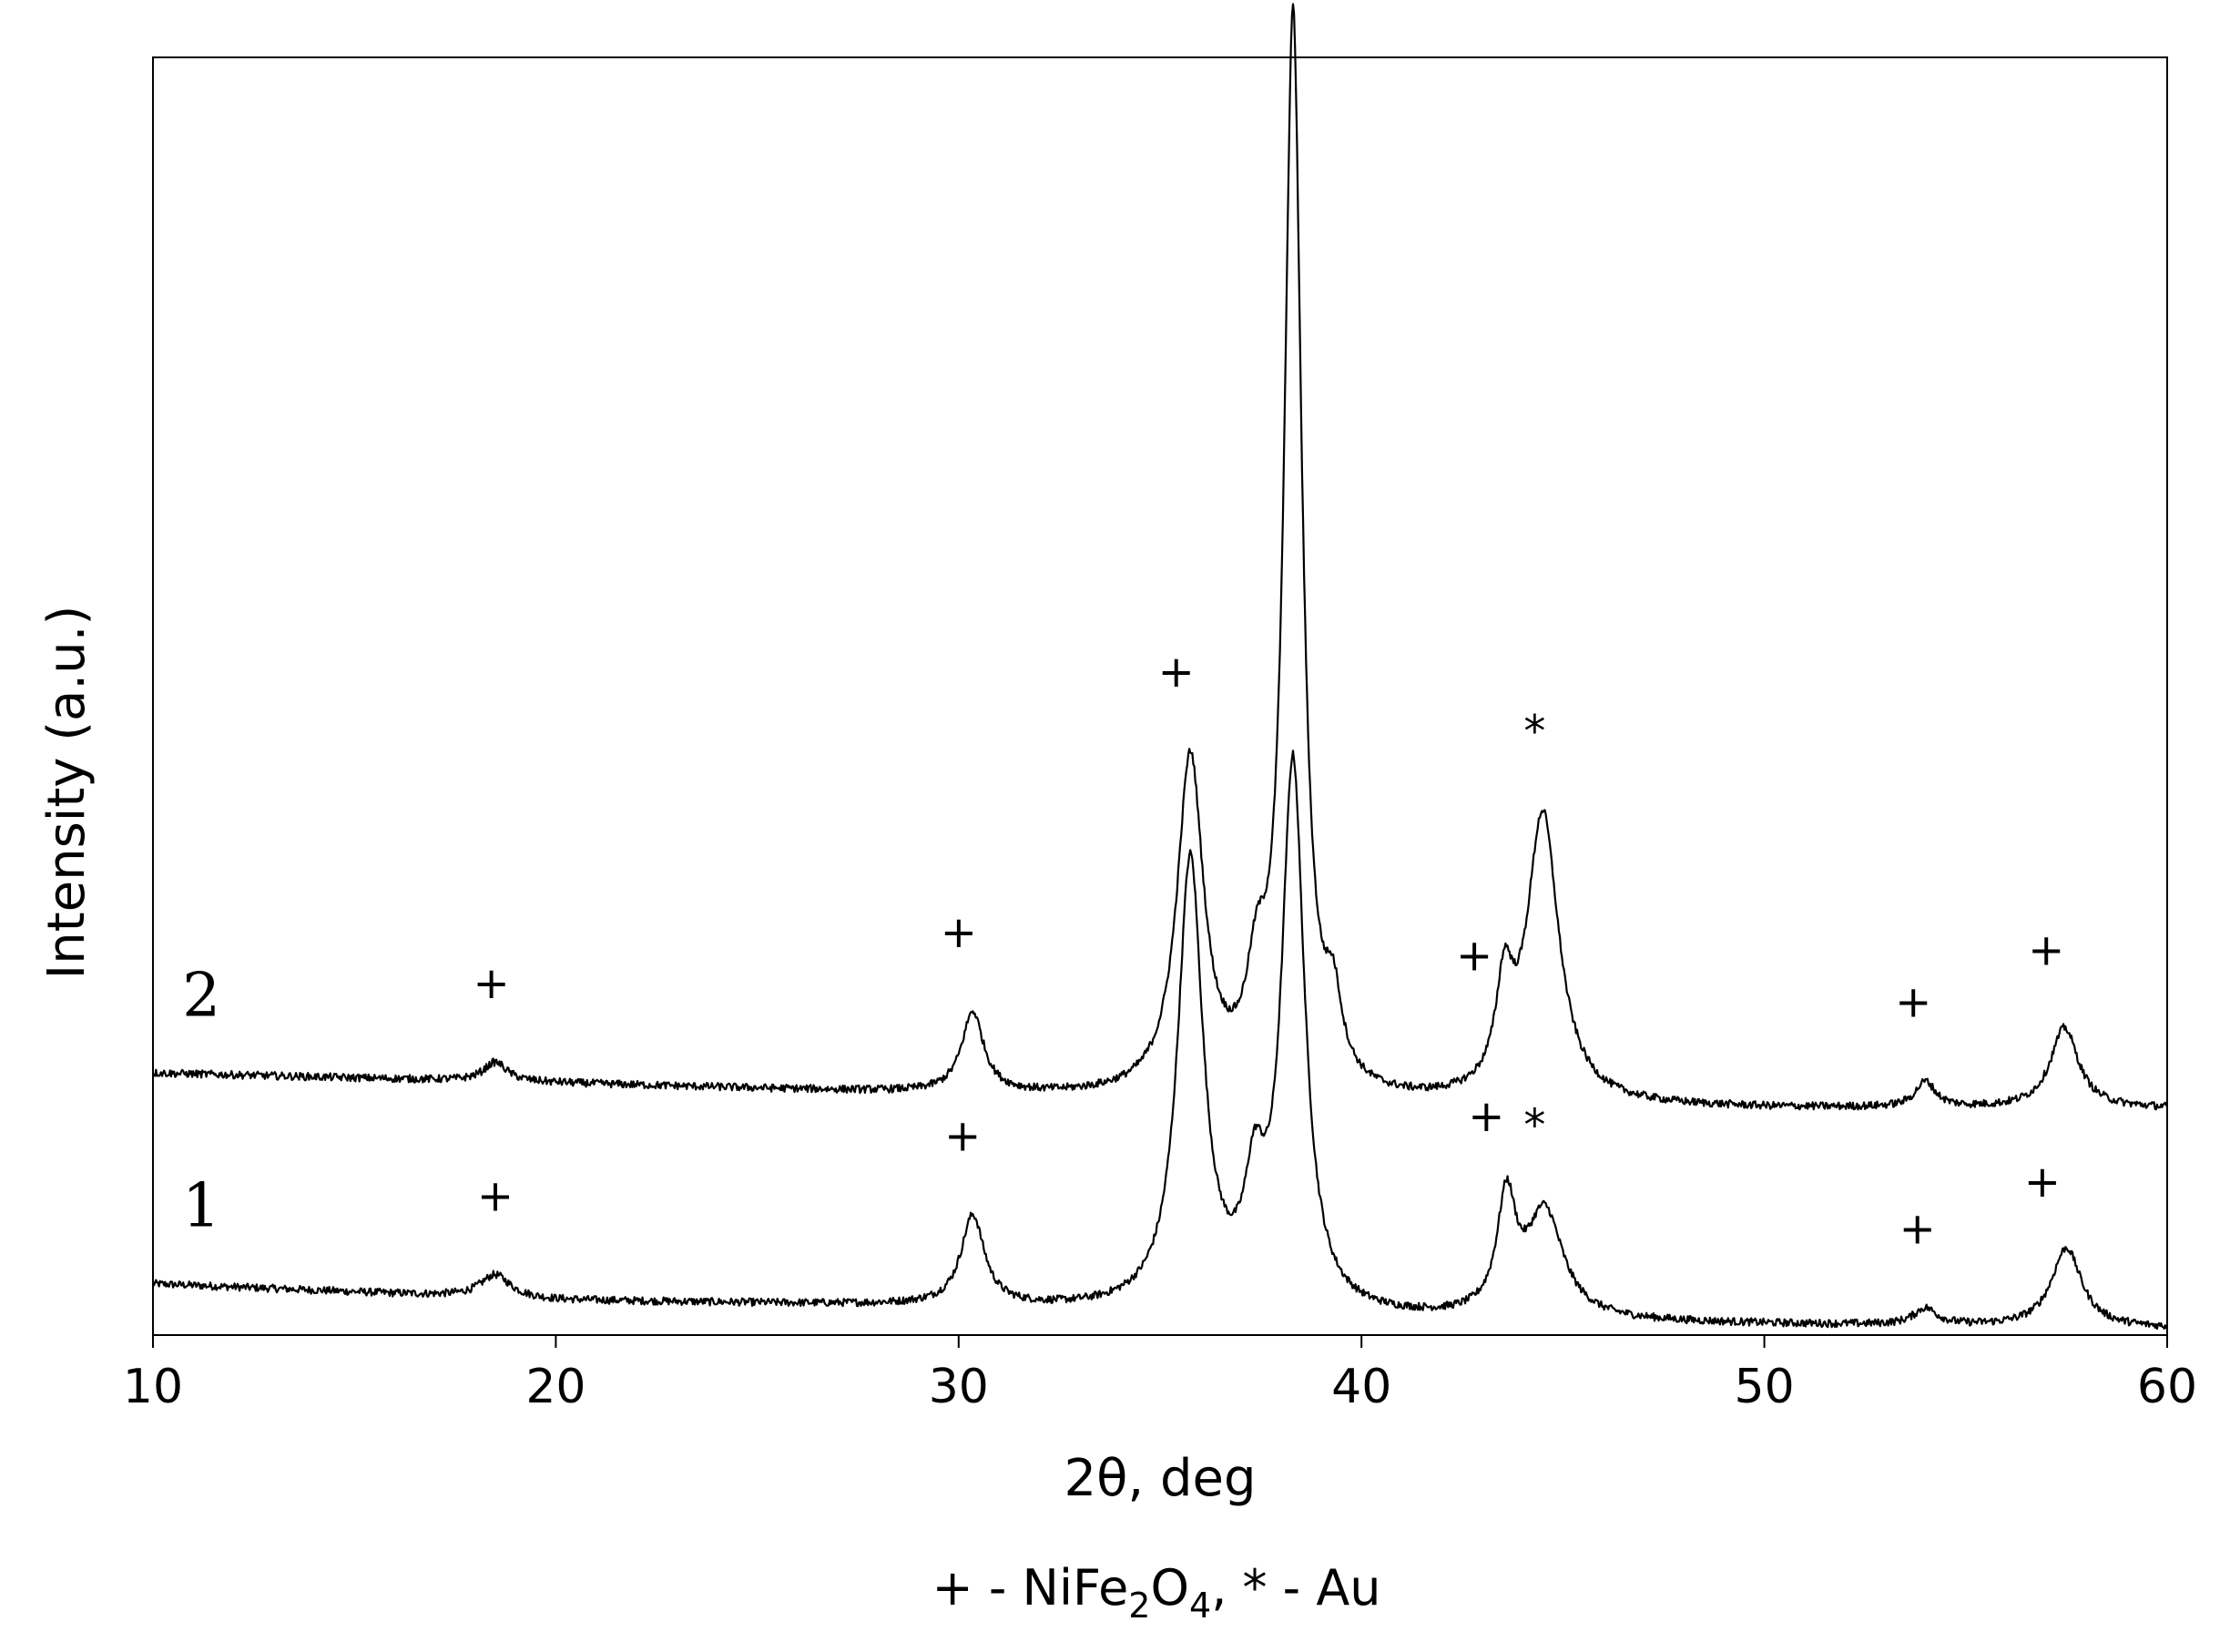 The image size is (2230, 1652). Describe the element at coordinates (1765, 1387) in the screenshot. I see `x-tick-label: 50` at that location.